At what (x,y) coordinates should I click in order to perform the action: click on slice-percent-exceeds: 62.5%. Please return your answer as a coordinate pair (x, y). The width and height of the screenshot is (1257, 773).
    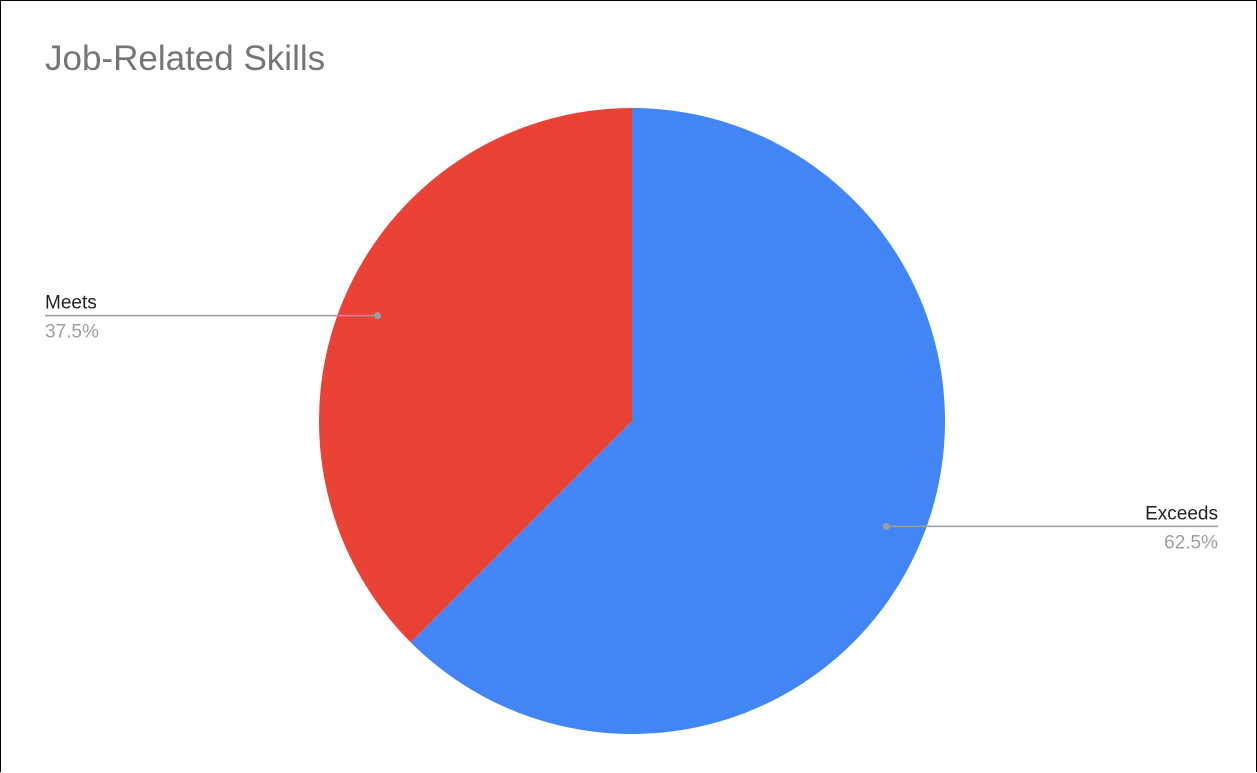
    Looking at the image, I should click on (1191, 542).